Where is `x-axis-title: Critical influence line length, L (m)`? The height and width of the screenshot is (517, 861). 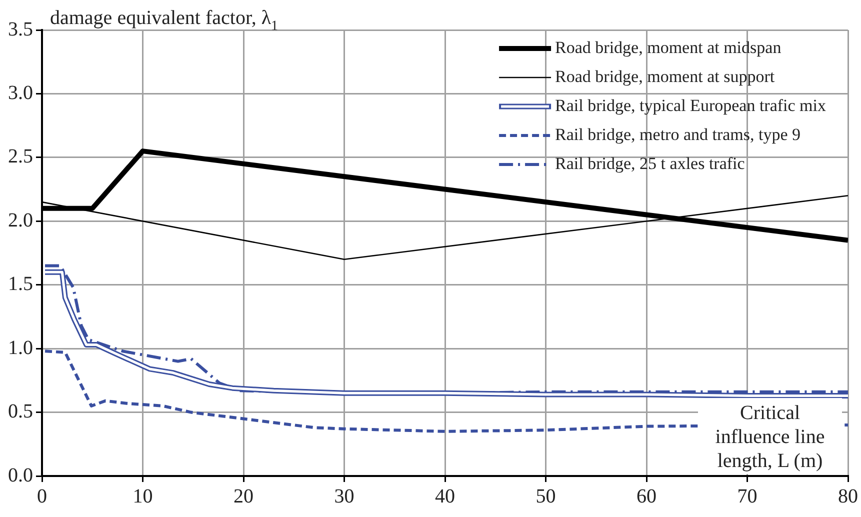
x-axis-title: Critical influence line length, L (m) is located at coordinates (770, 437).